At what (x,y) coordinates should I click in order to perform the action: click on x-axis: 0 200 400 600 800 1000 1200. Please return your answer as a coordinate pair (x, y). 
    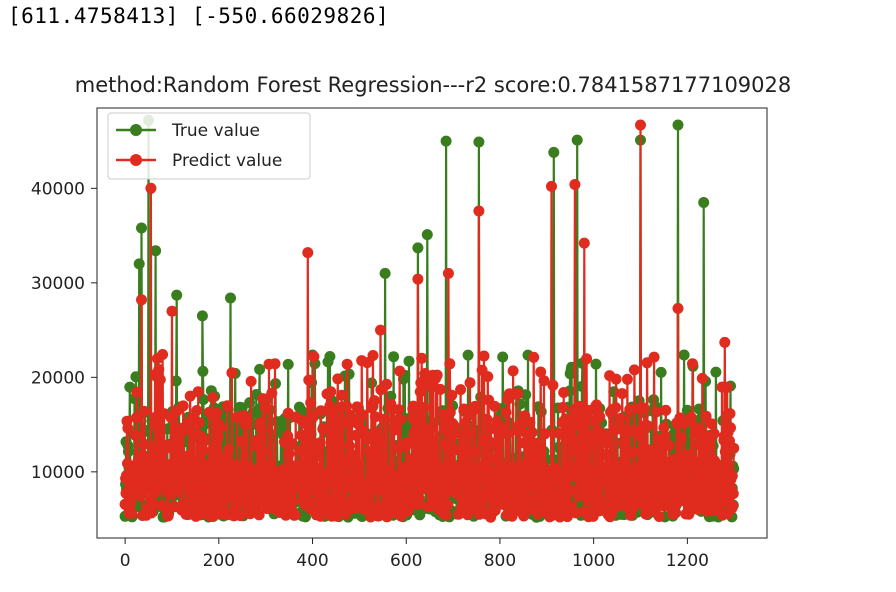
    Looking at the image, I should click on (414, 554).